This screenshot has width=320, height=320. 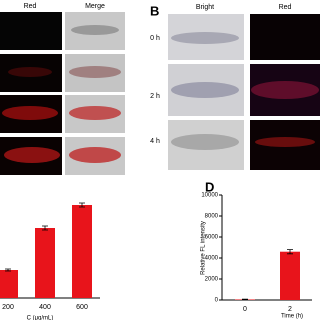 What do you see at coordinates (212, 280) in the screenshot?
I see `y-tick-label: 2000` at bounding box center [212, 280].